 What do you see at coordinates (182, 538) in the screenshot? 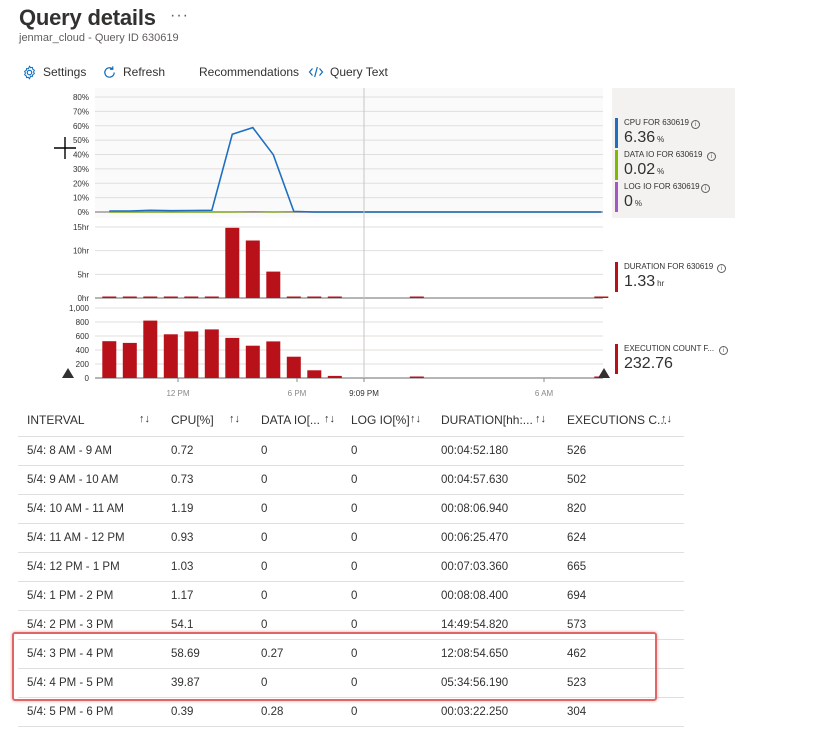
I see `table-cell: 0.93` at bounding box center [182, 538].